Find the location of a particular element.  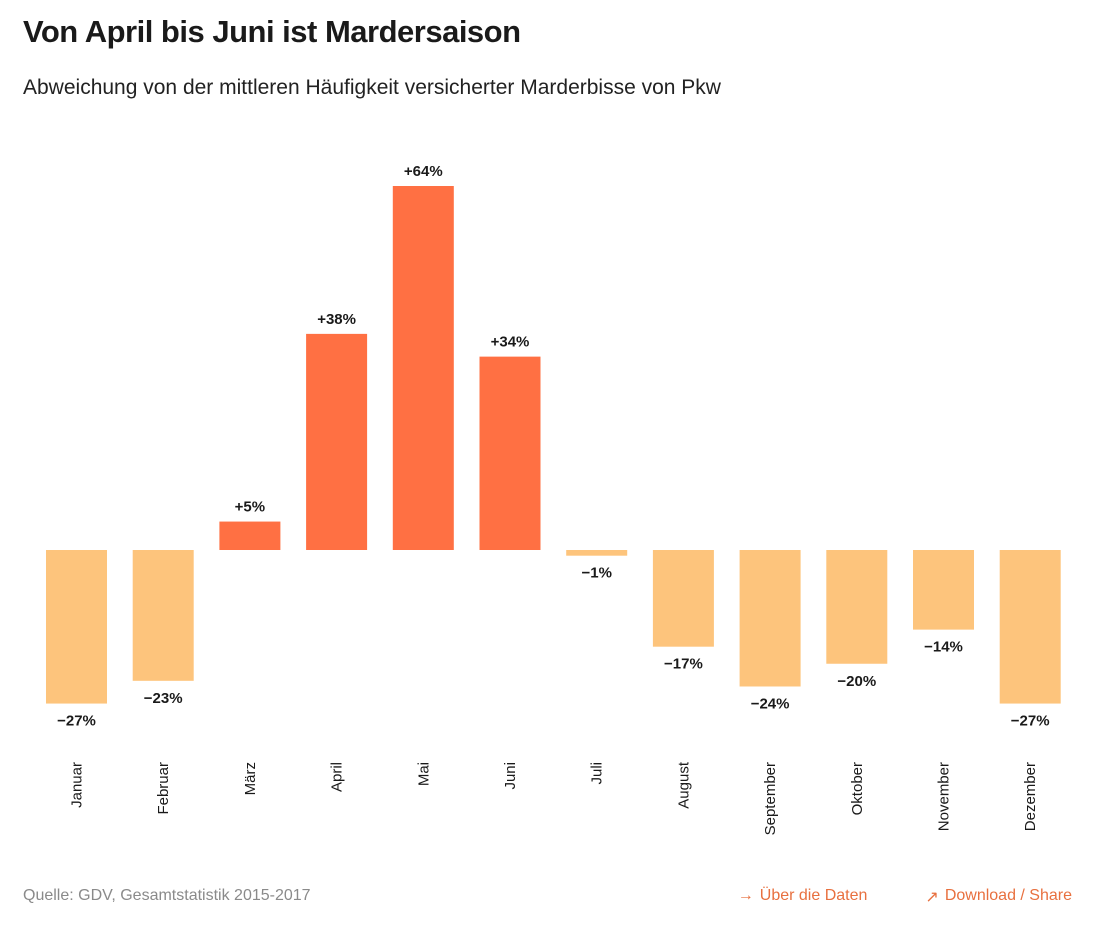

category-label: März is located at coordinates (250, 778).